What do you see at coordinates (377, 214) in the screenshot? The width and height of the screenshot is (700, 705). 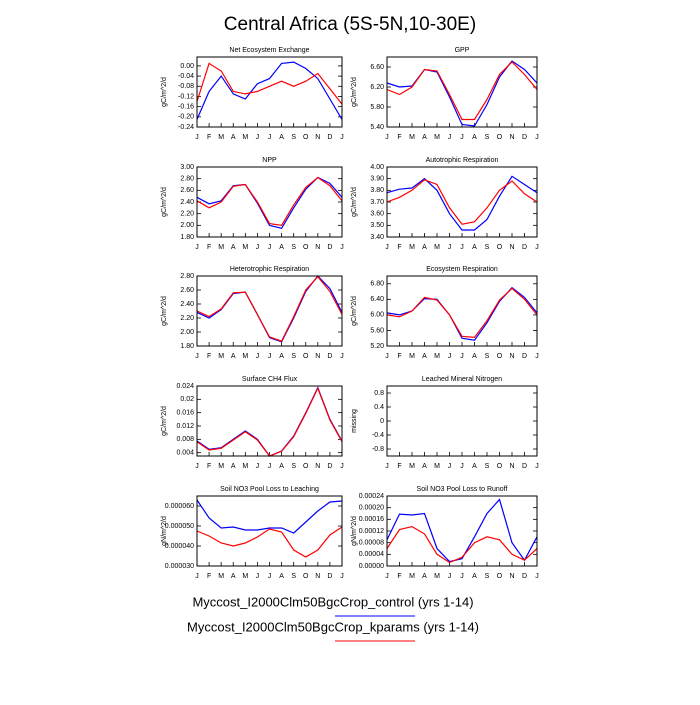 I see `y-tick-label: 3.60` at bounding box center [377, 214].